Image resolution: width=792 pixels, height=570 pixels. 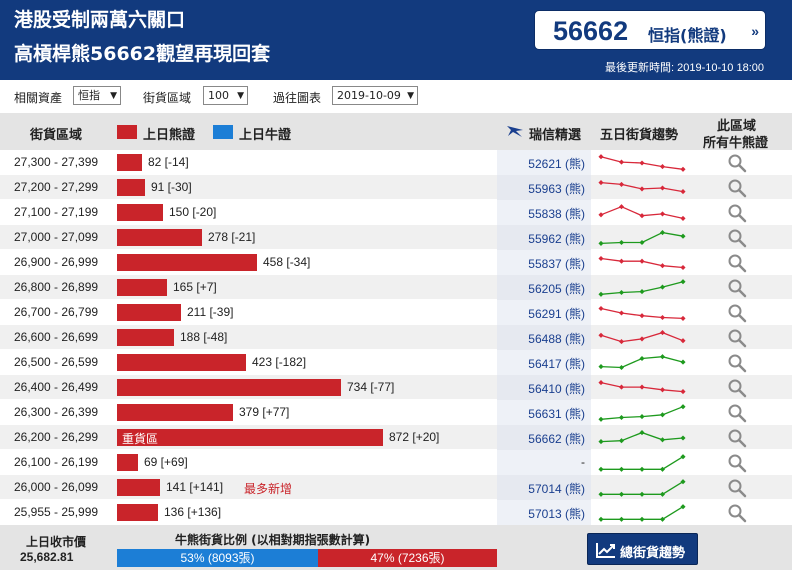 What do you see at coordinates (556, 414) in the screenshot?
I see `ubs-pick-link: 56631 (熊)` at bounding box center [556, 414].